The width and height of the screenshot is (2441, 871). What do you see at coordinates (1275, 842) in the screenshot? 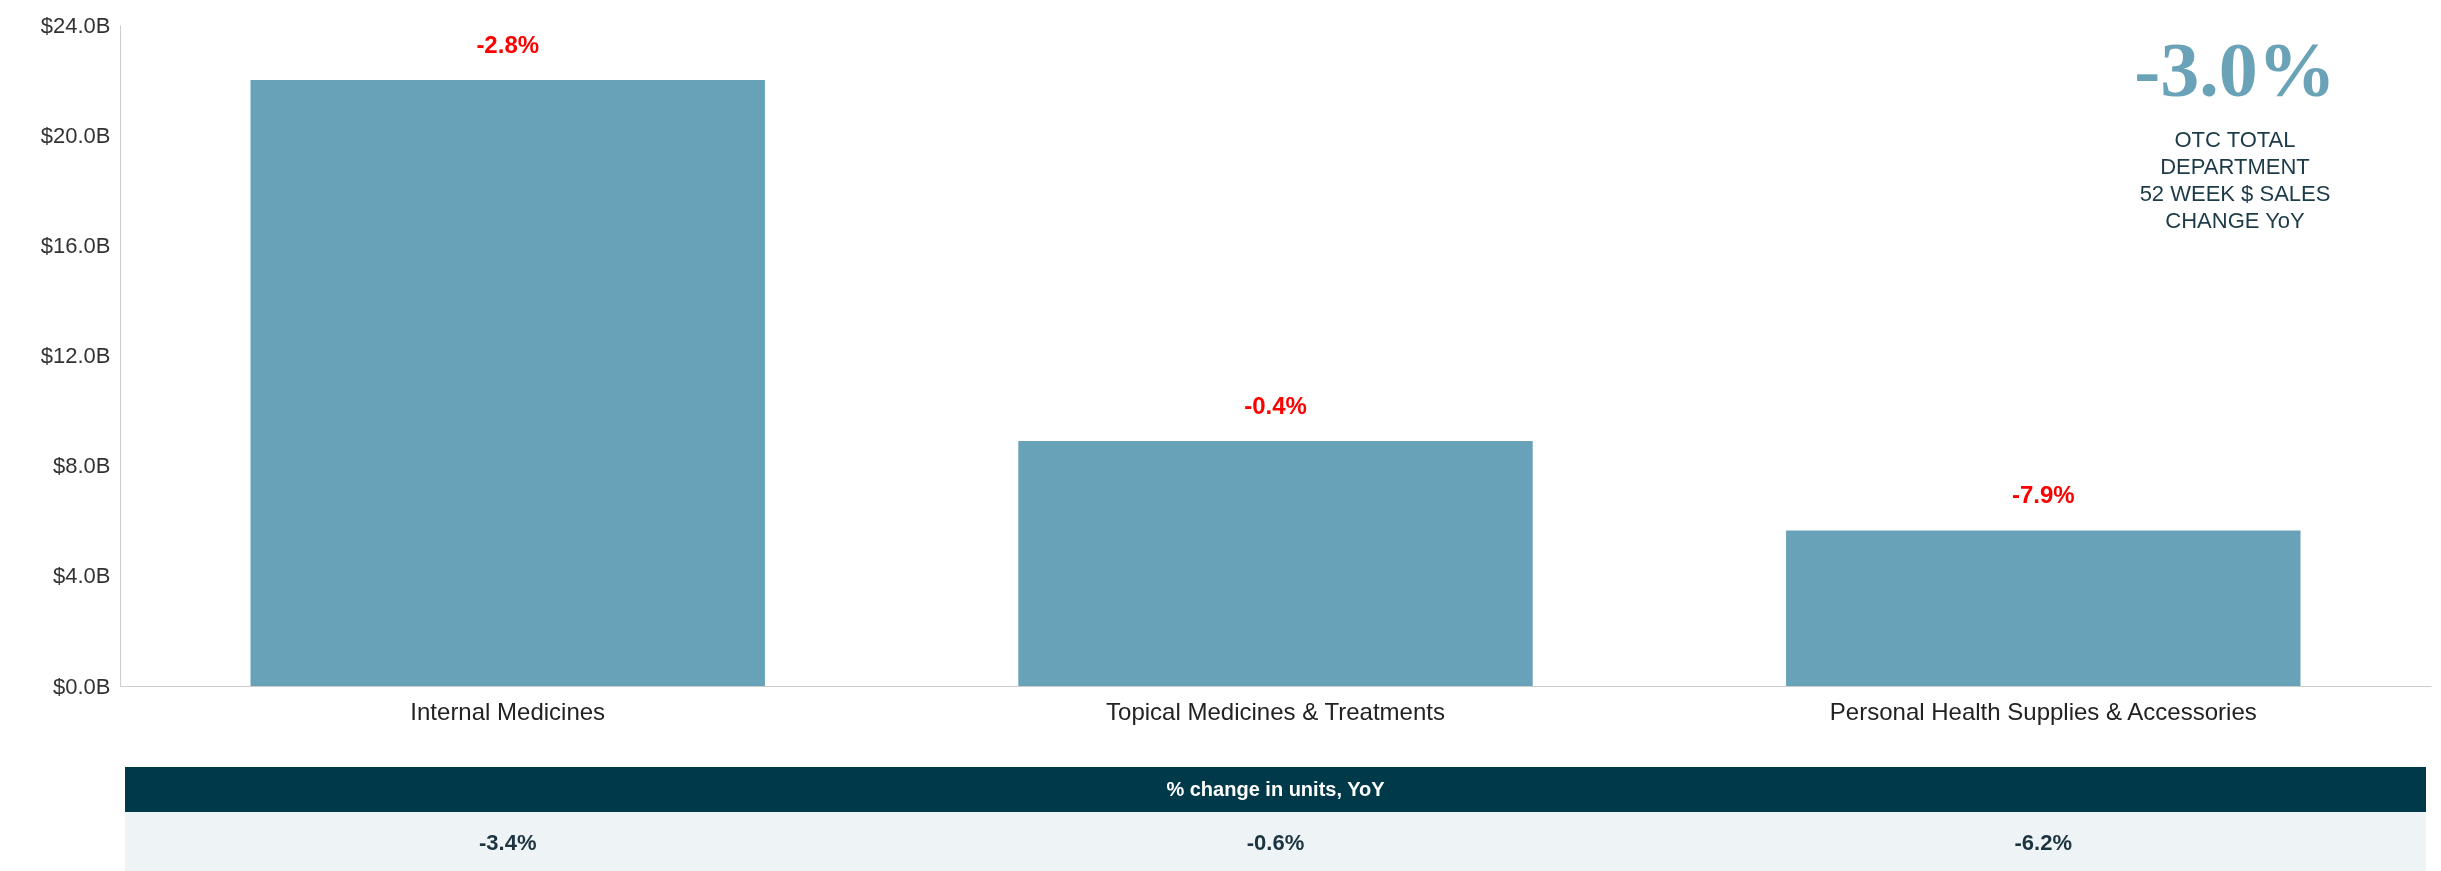
I see `text: -0.6%` at bounding box center [1275, 842].